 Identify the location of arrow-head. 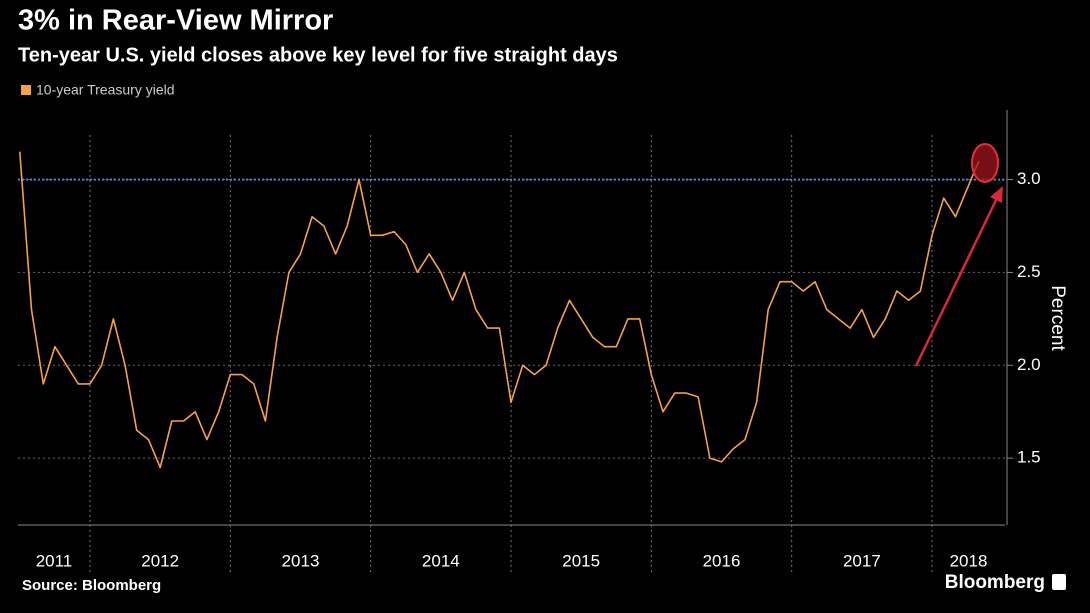
(996, 194).